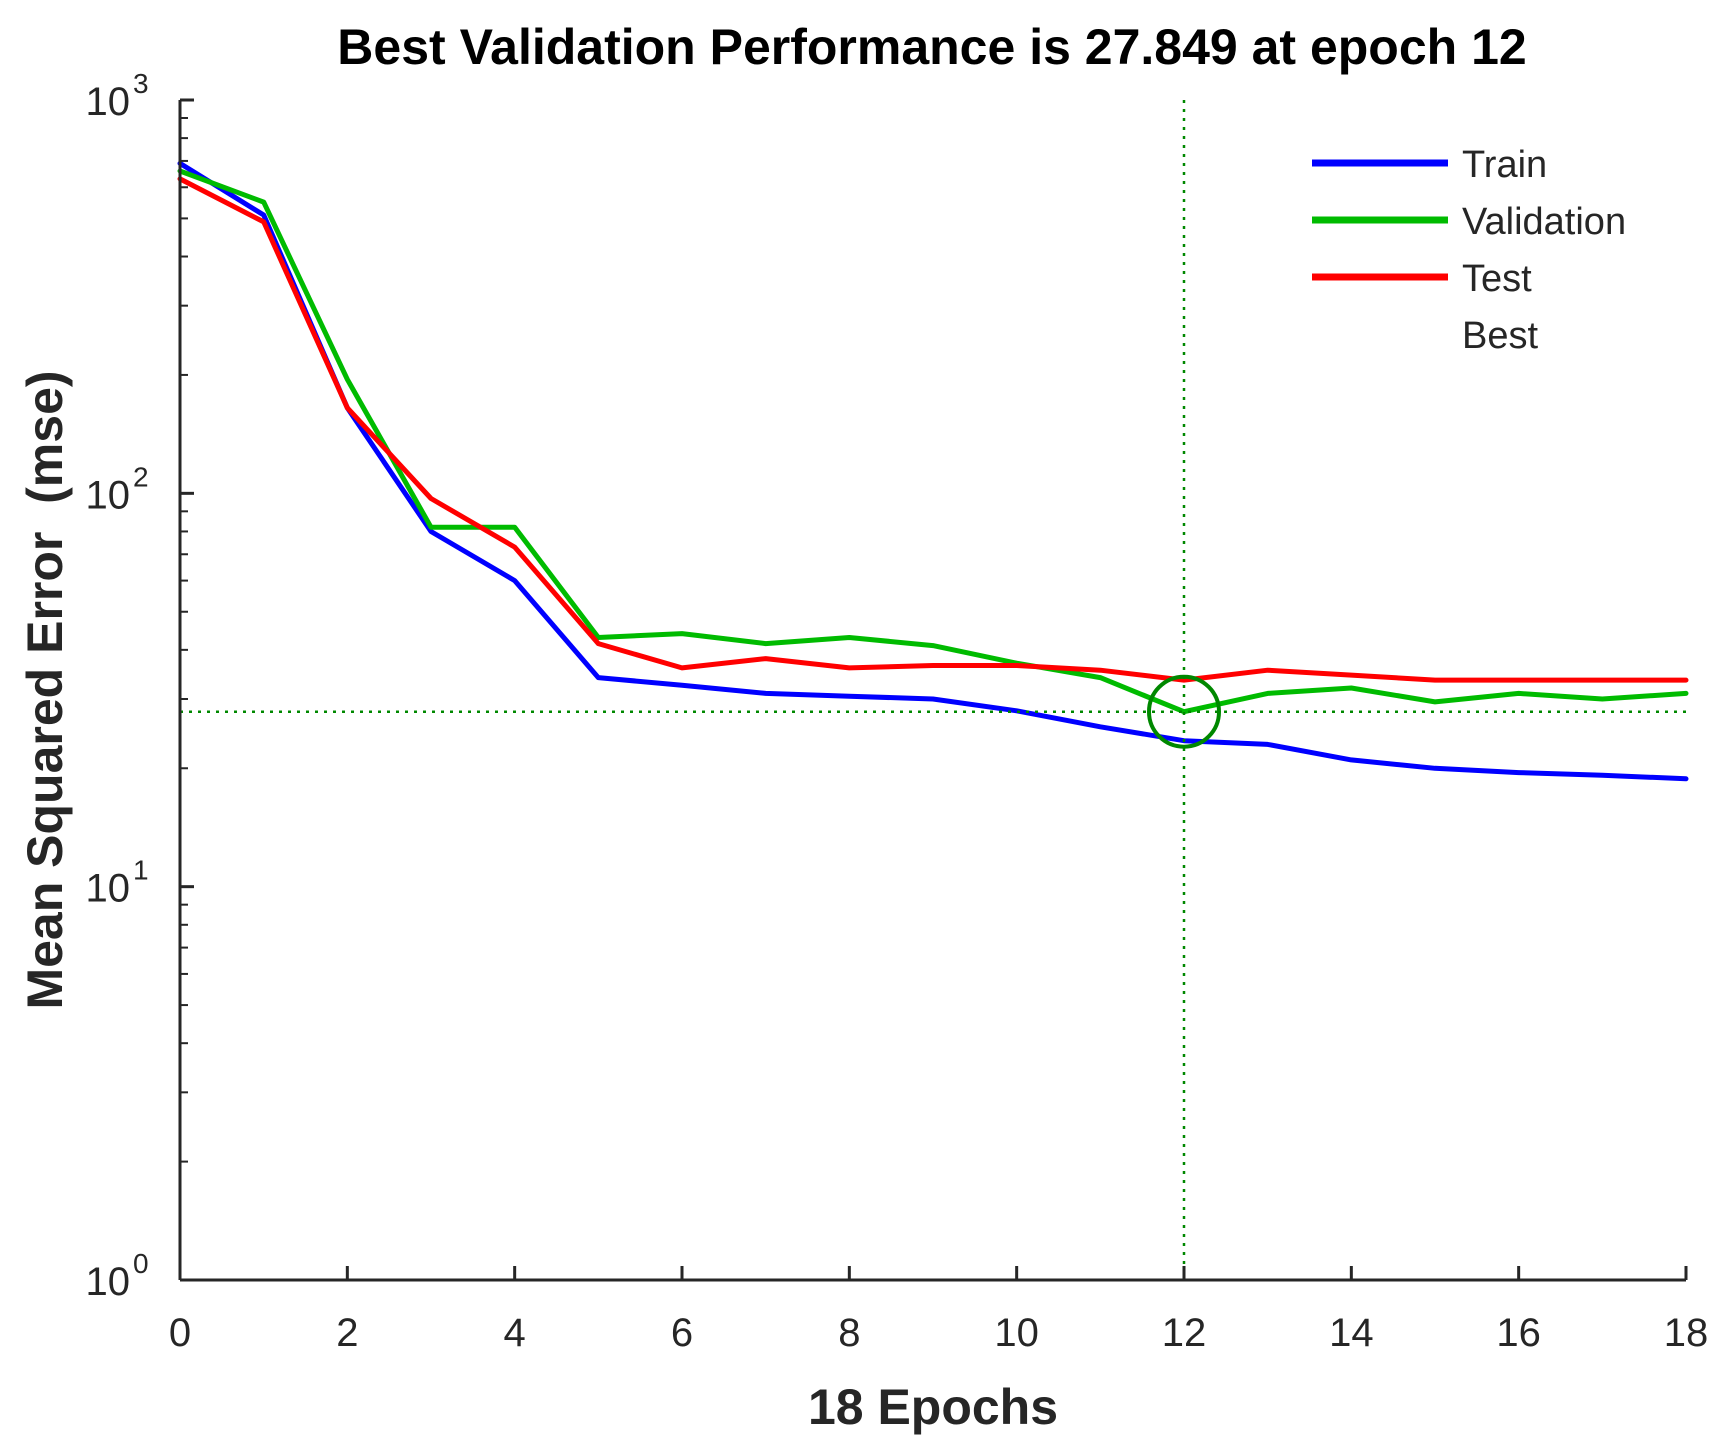 This screenshot has height=1446, width=1730. Describe the element at coordinates (1686, 1333) in the screenshot. I see `x-tick-label: 18` at that location.